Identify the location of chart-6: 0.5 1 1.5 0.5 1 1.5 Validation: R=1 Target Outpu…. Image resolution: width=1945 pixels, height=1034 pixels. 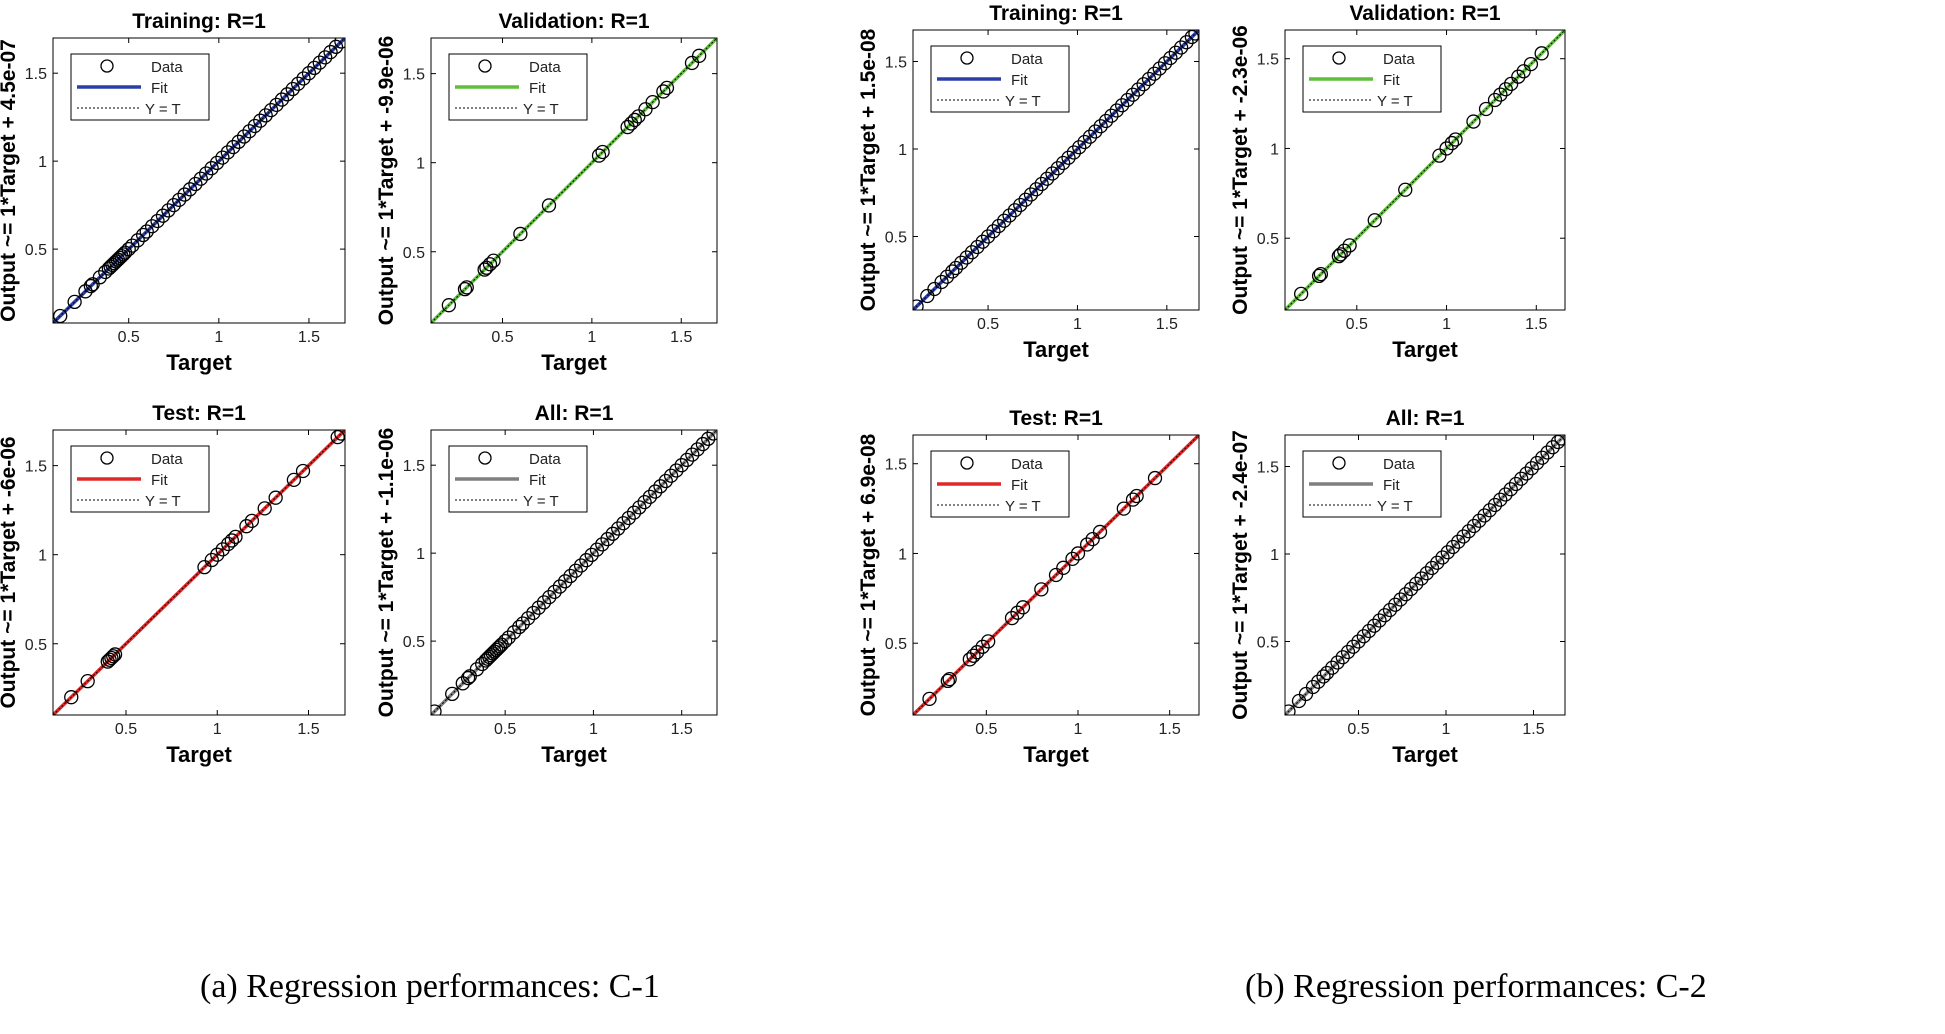
(1397, 182).